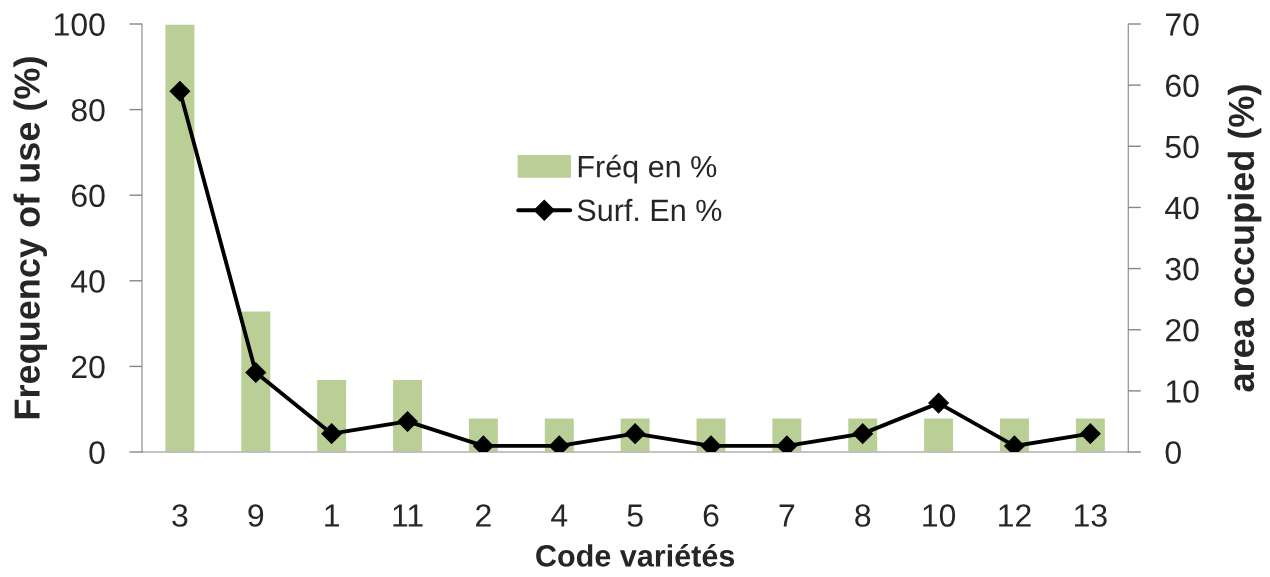  What do you see at coordinates (1182, 391) in the screenshot?
I see `y2-tick-label: 10` at bounding box center [1182, 391].